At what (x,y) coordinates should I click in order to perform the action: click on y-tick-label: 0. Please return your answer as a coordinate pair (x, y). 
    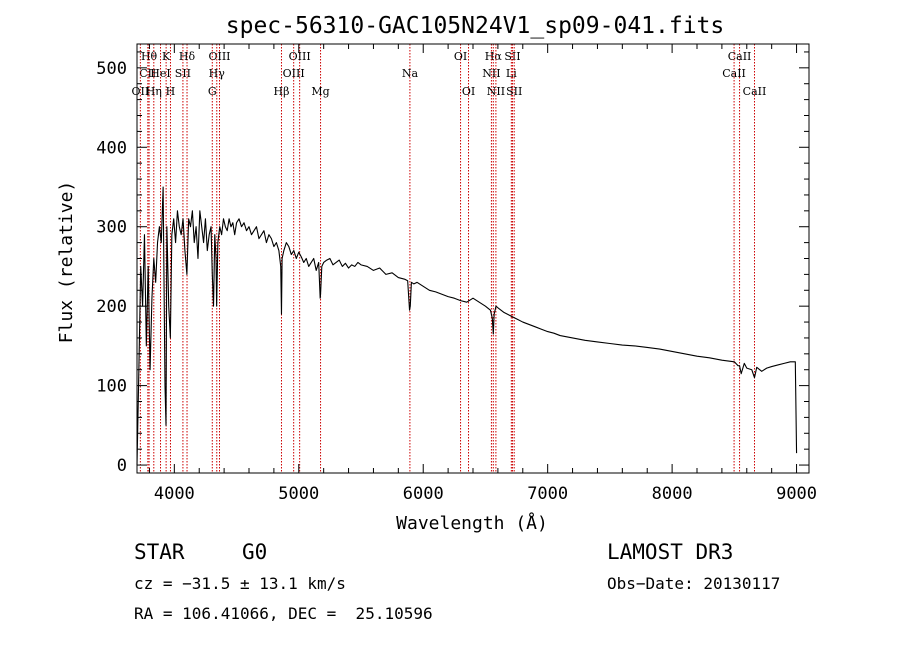
    Looking at the image, I should click on (122, 466).